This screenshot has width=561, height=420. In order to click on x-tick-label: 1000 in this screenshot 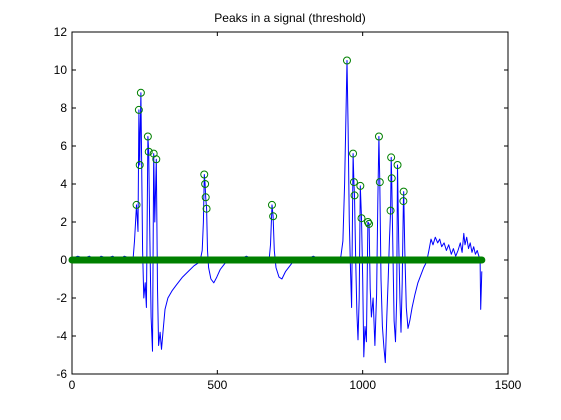, I will do `click(362, 385)`.